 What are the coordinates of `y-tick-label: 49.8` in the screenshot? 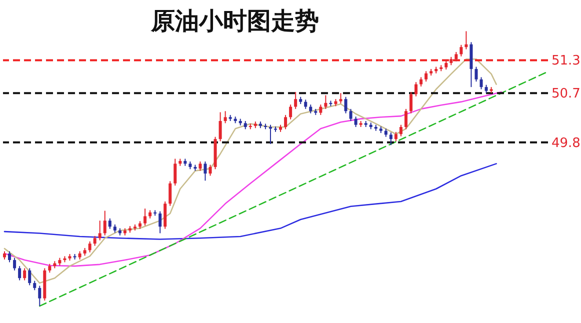 It's located at (566, 143).